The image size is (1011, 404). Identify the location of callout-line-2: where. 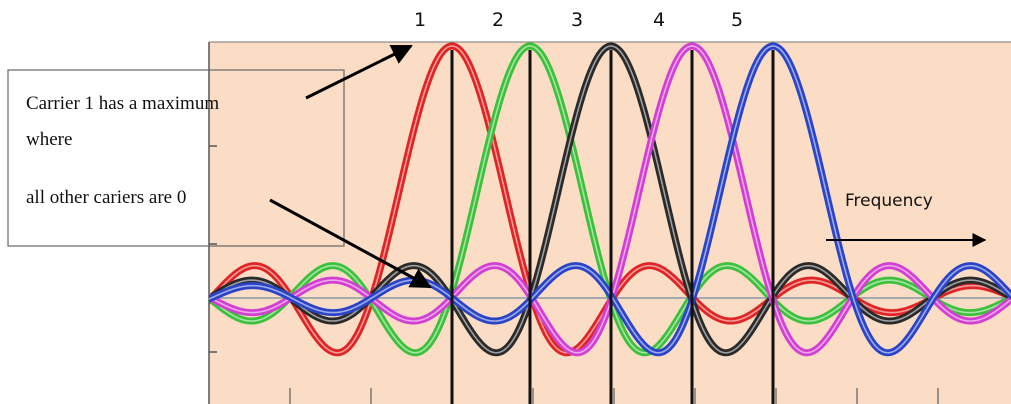
(49, 139).